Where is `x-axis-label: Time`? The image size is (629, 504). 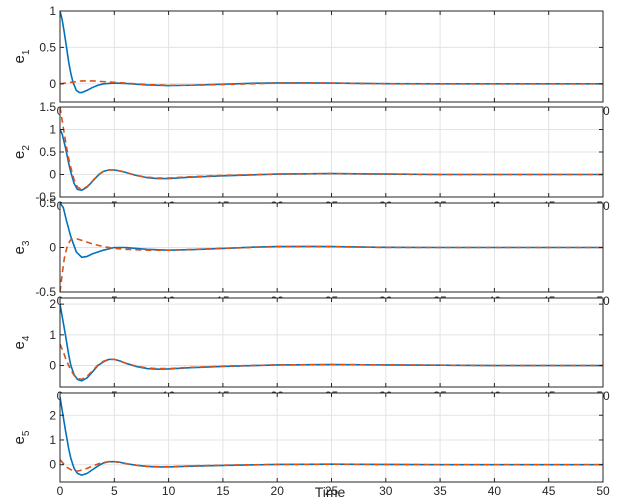 x-axis-label: Time is located at coordinates (330, 492).